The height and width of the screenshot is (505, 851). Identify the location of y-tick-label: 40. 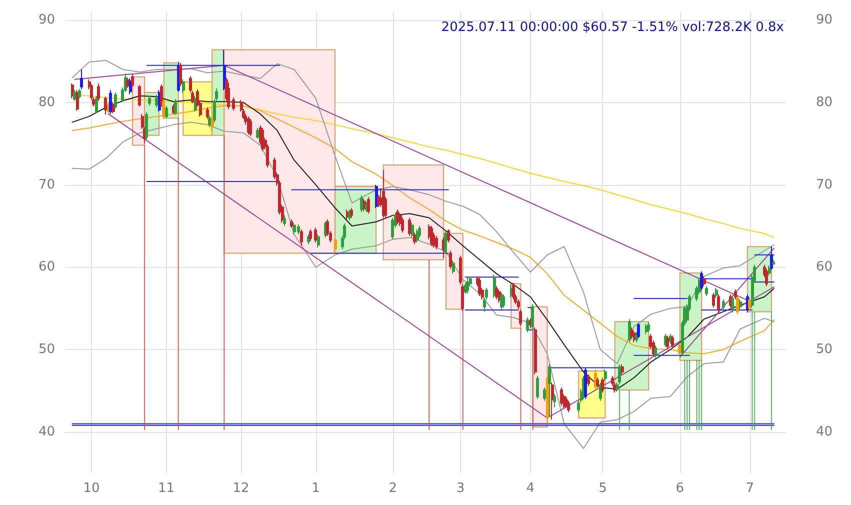
(46, 432).